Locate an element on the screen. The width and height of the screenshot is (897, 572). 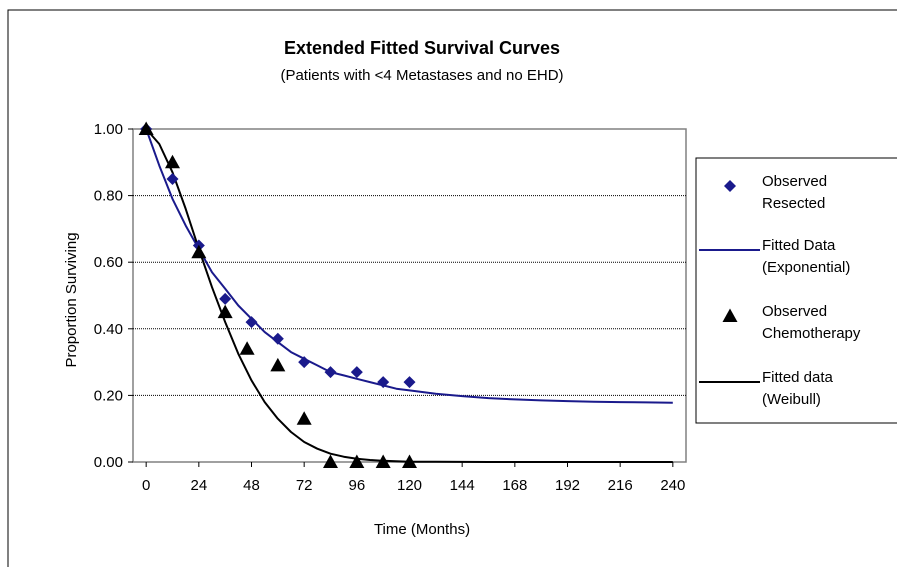
legend-label: Fitted data is located at coordinates (798, 377).